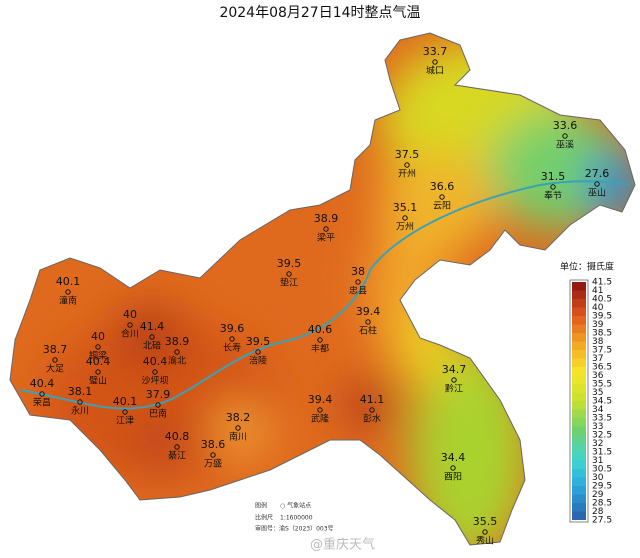  I want to click on station-name: 万盛, so click(213, 464).